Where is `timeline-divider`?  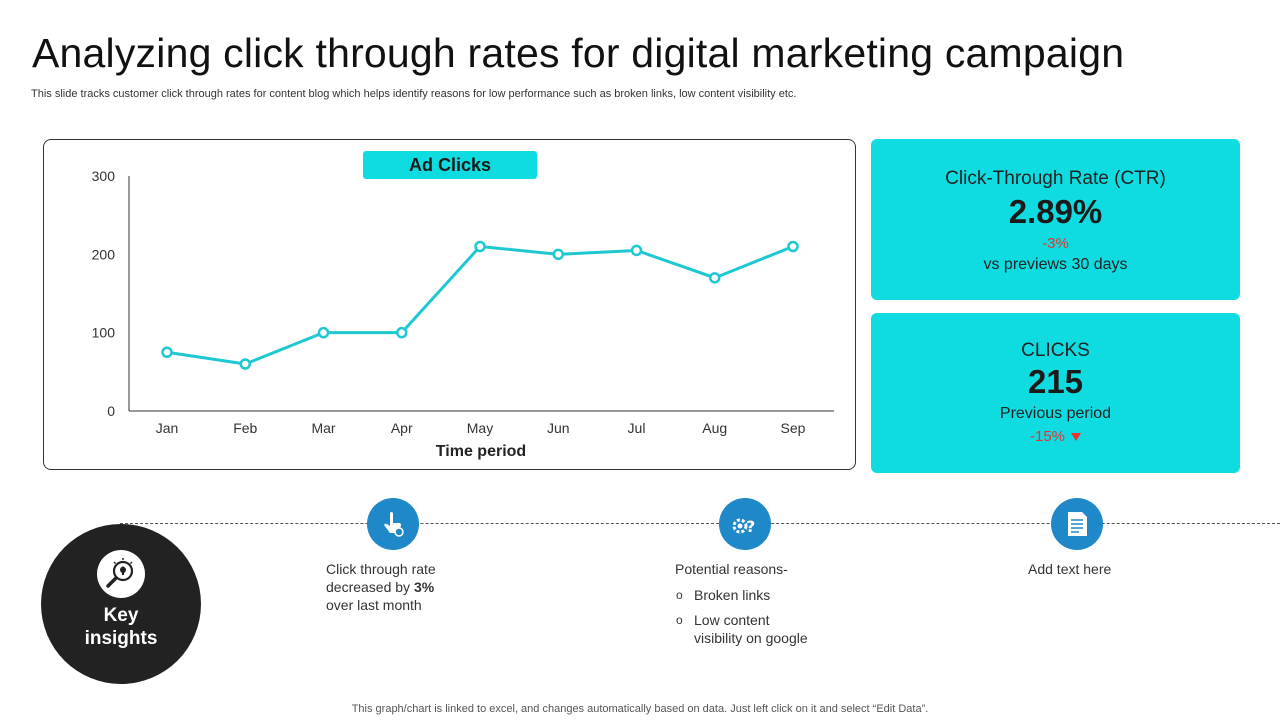 timeline-divider is located at coordinates (700, 523).